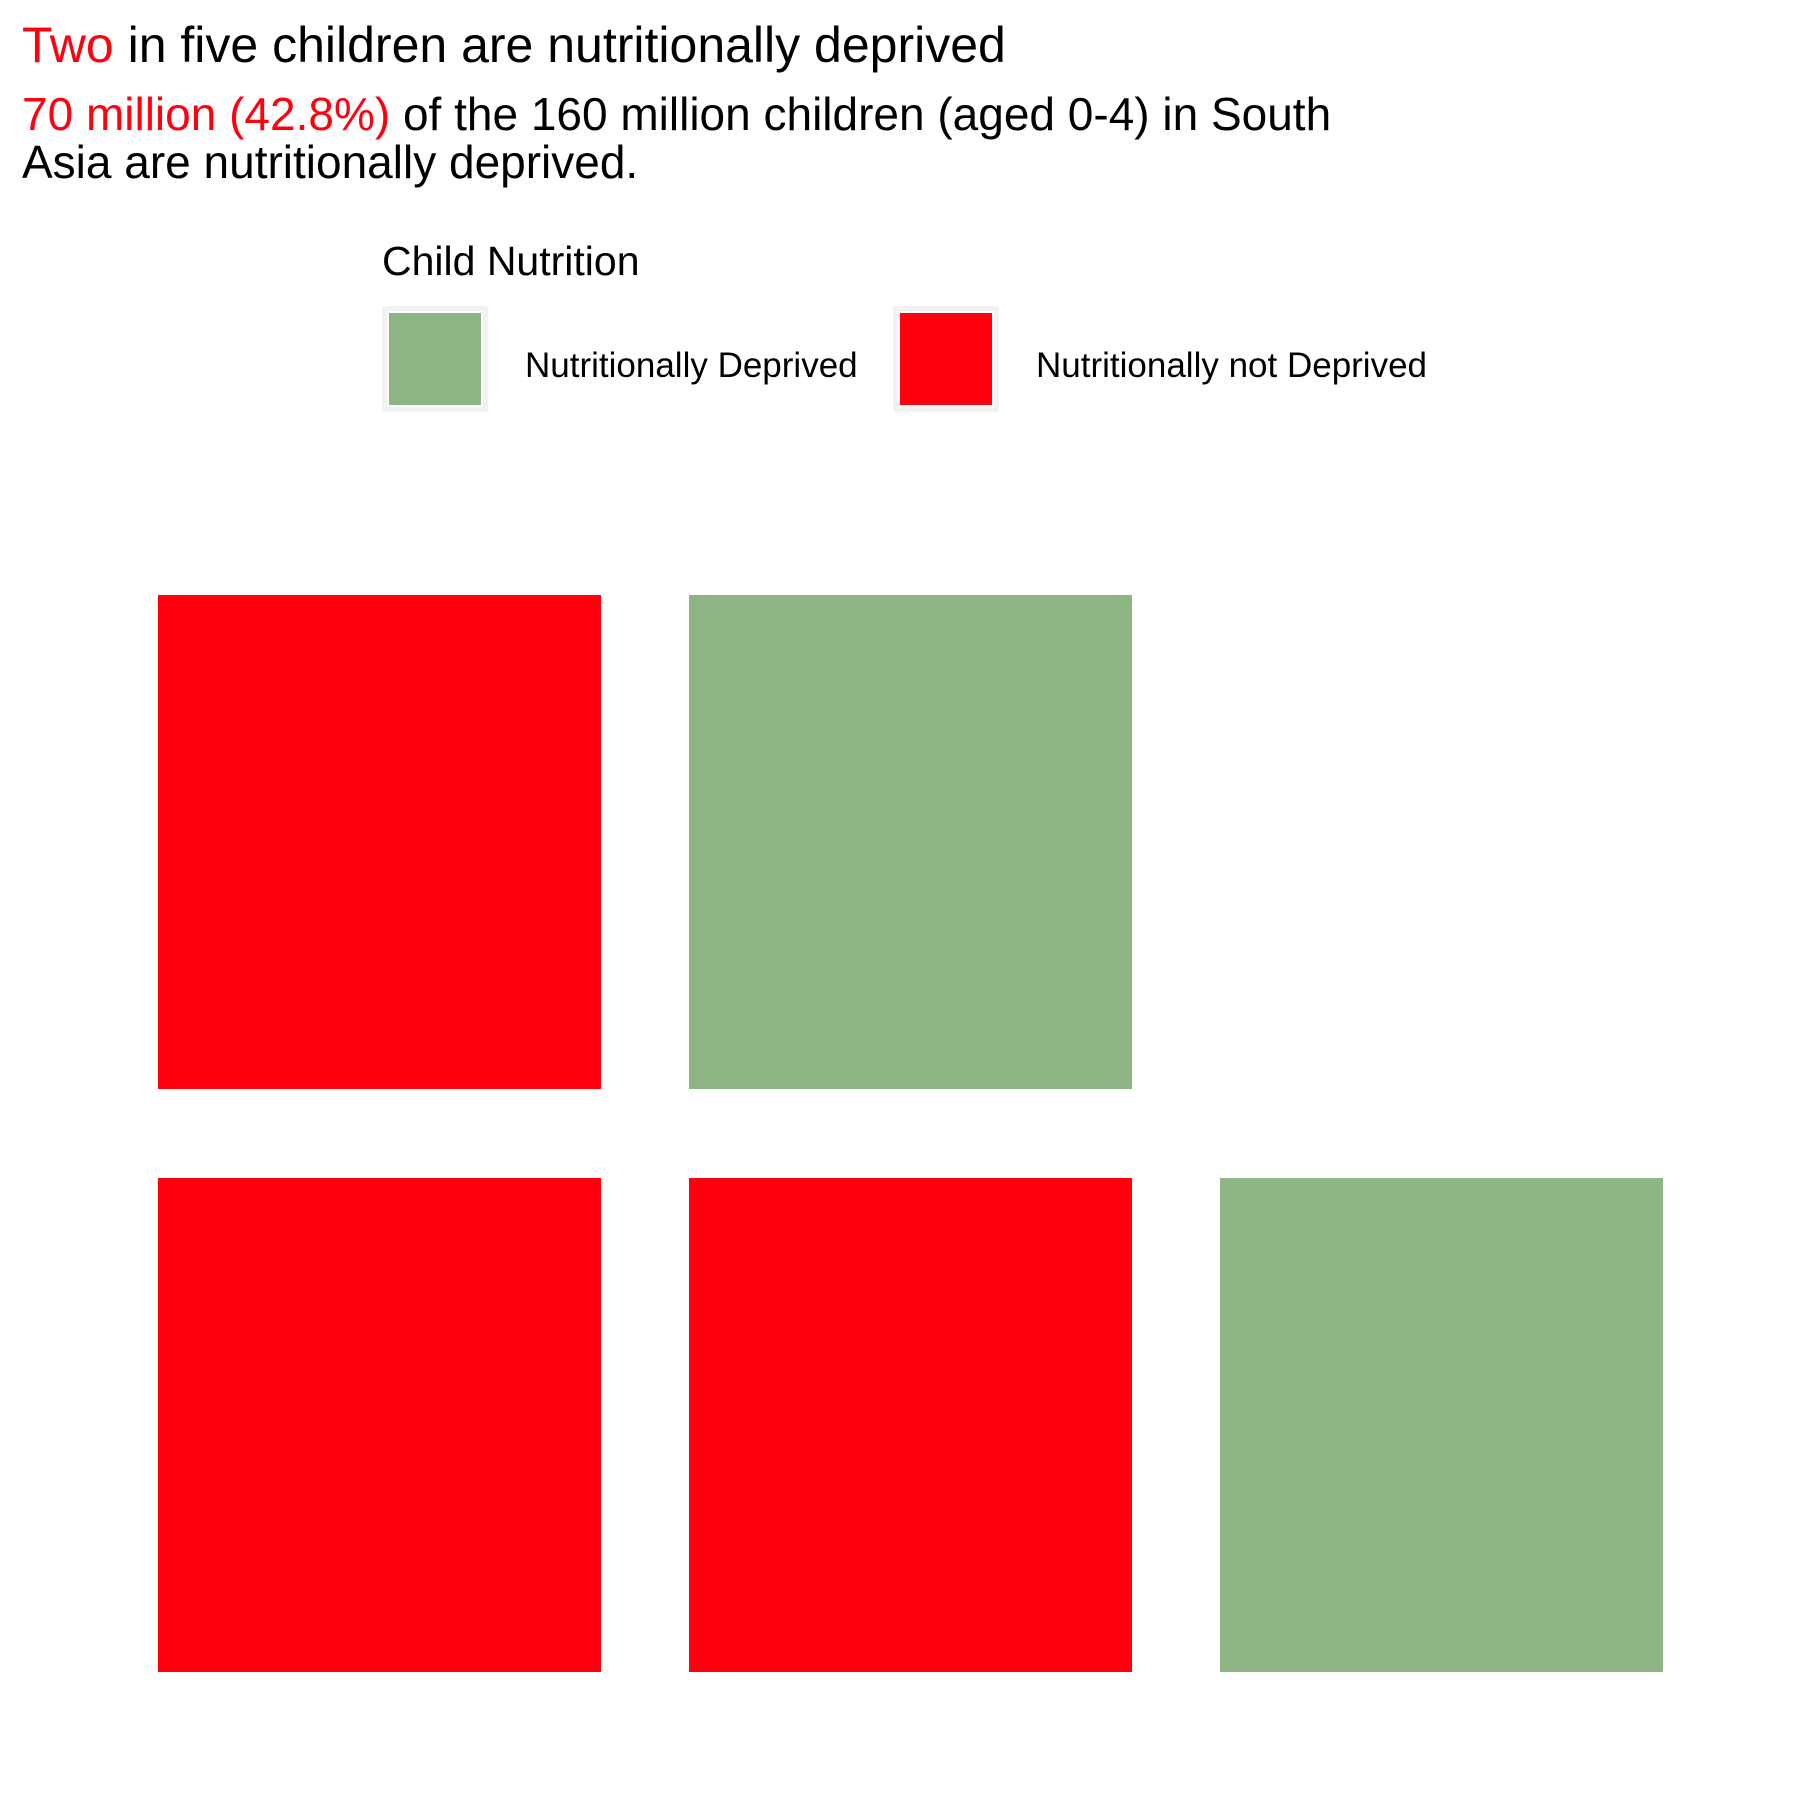 Image resolution: width=1800 pixels, height=1800 pixels. Describe the element at coordinates (206, 114) in the screenshot. I see `subtitle-accent: 70 million (42.8%)` at that location.